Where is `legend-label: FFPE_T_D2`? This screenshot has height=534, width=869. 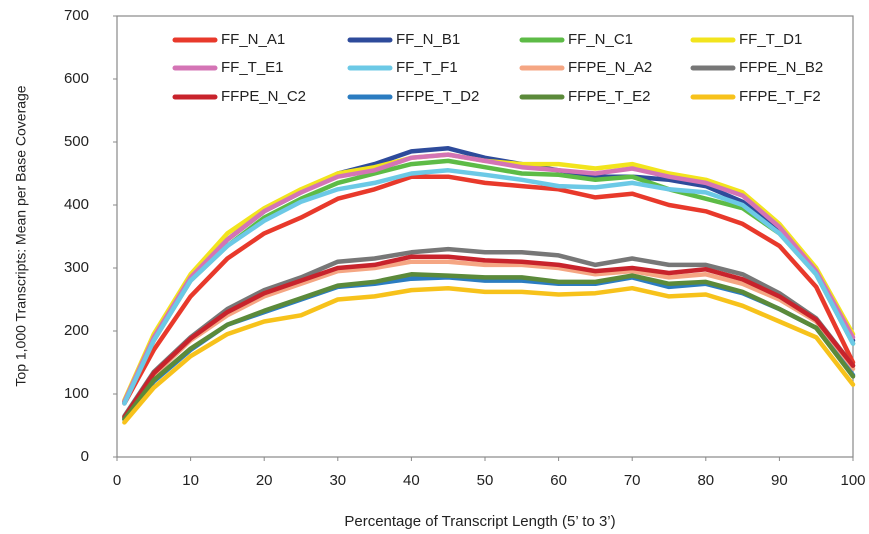
legend-label: FFPE_T_D2 is located at coordinates (437, 96).